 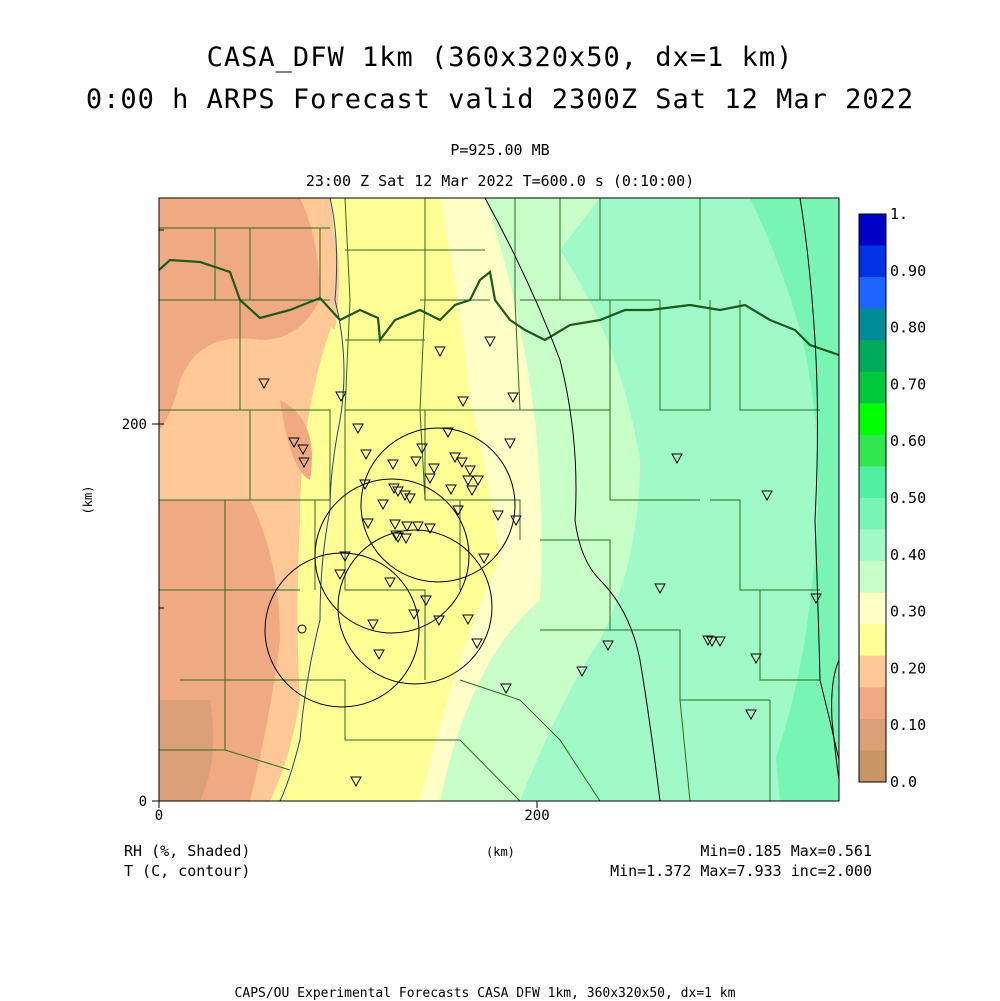 What do you see at coordinates (187, 851) in the screenshot?
I see `rh-field-label: RH (%, Shaded)` at bounding box center [187, 851].